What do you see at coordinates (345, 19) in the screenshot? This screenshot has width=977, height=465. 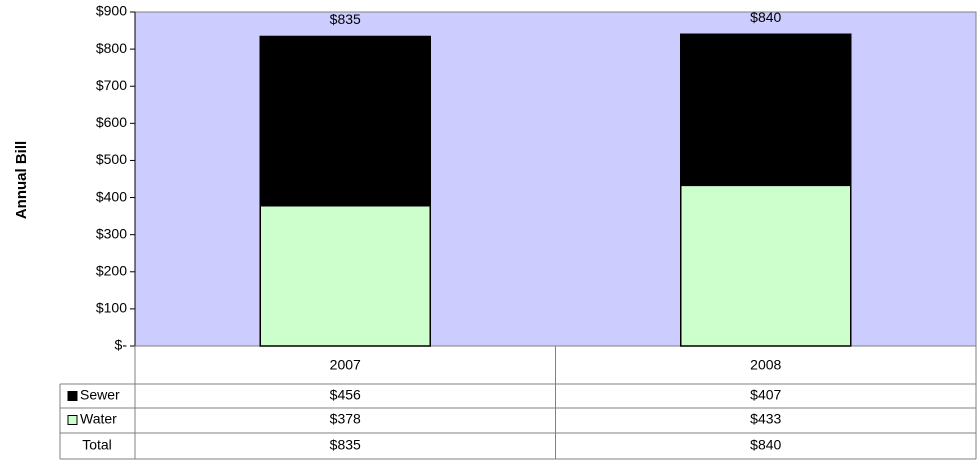 I see `total-label: $835` at bounding box center [345, 19].